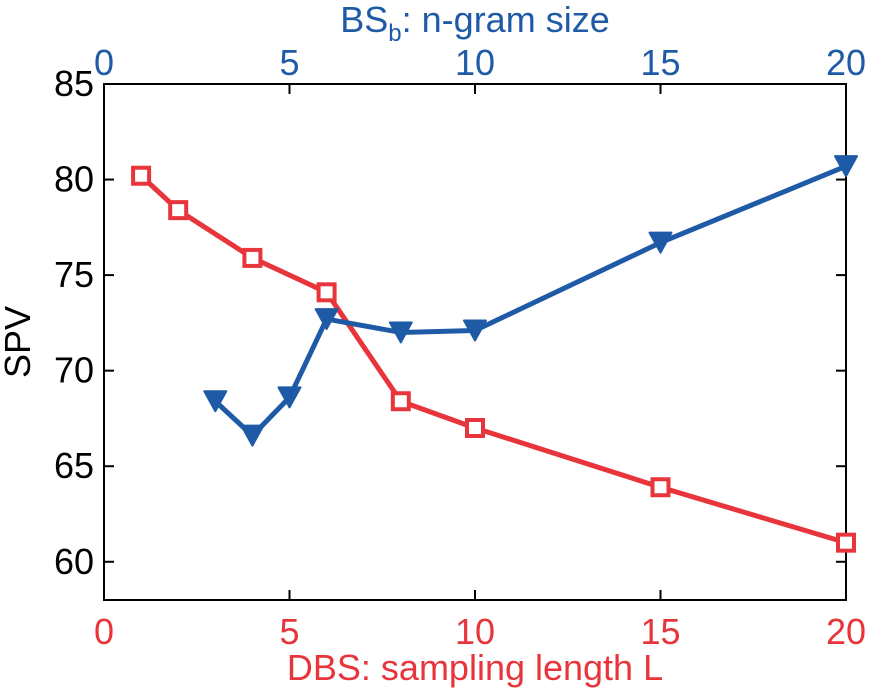 This screenshot has width=872, height=695. I want to click on bottom-x-tick-label: 20, so click(846, 631).